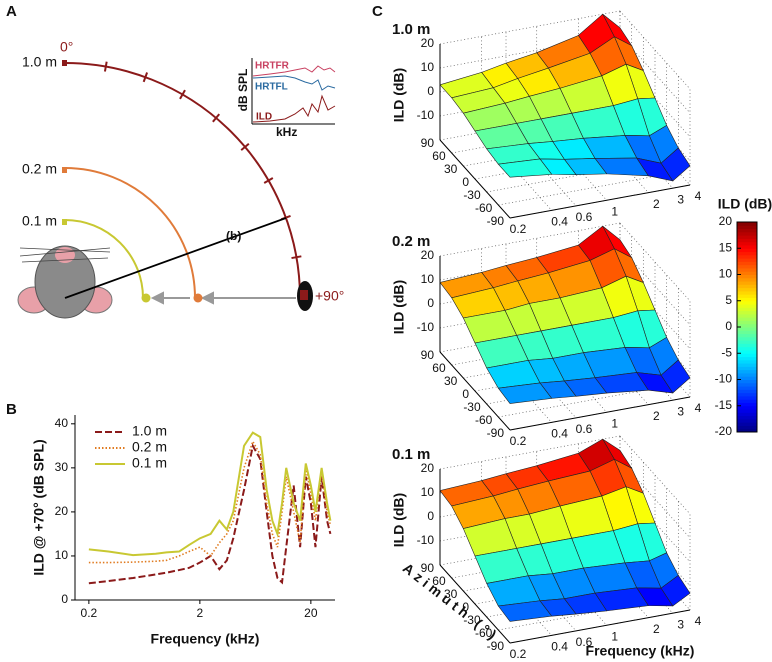  I want to click on inset-legend: ILD, so click(264, 117).